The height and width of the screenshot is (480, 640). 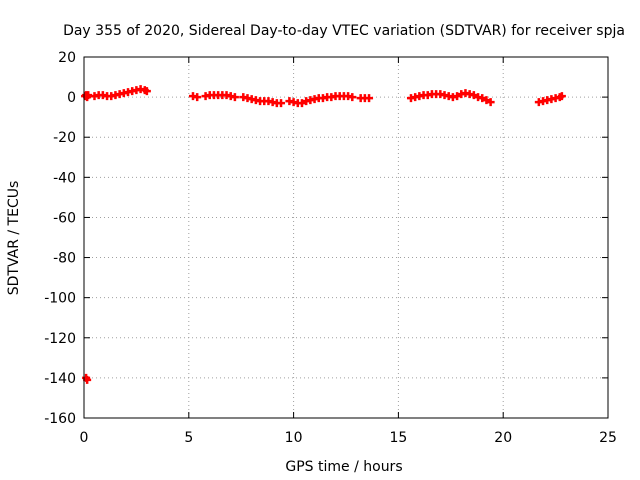 What do you see at coordinates (188, 438) in the screenshot?
I see `x-tick-label: 5` at bounding box center [188, 438].